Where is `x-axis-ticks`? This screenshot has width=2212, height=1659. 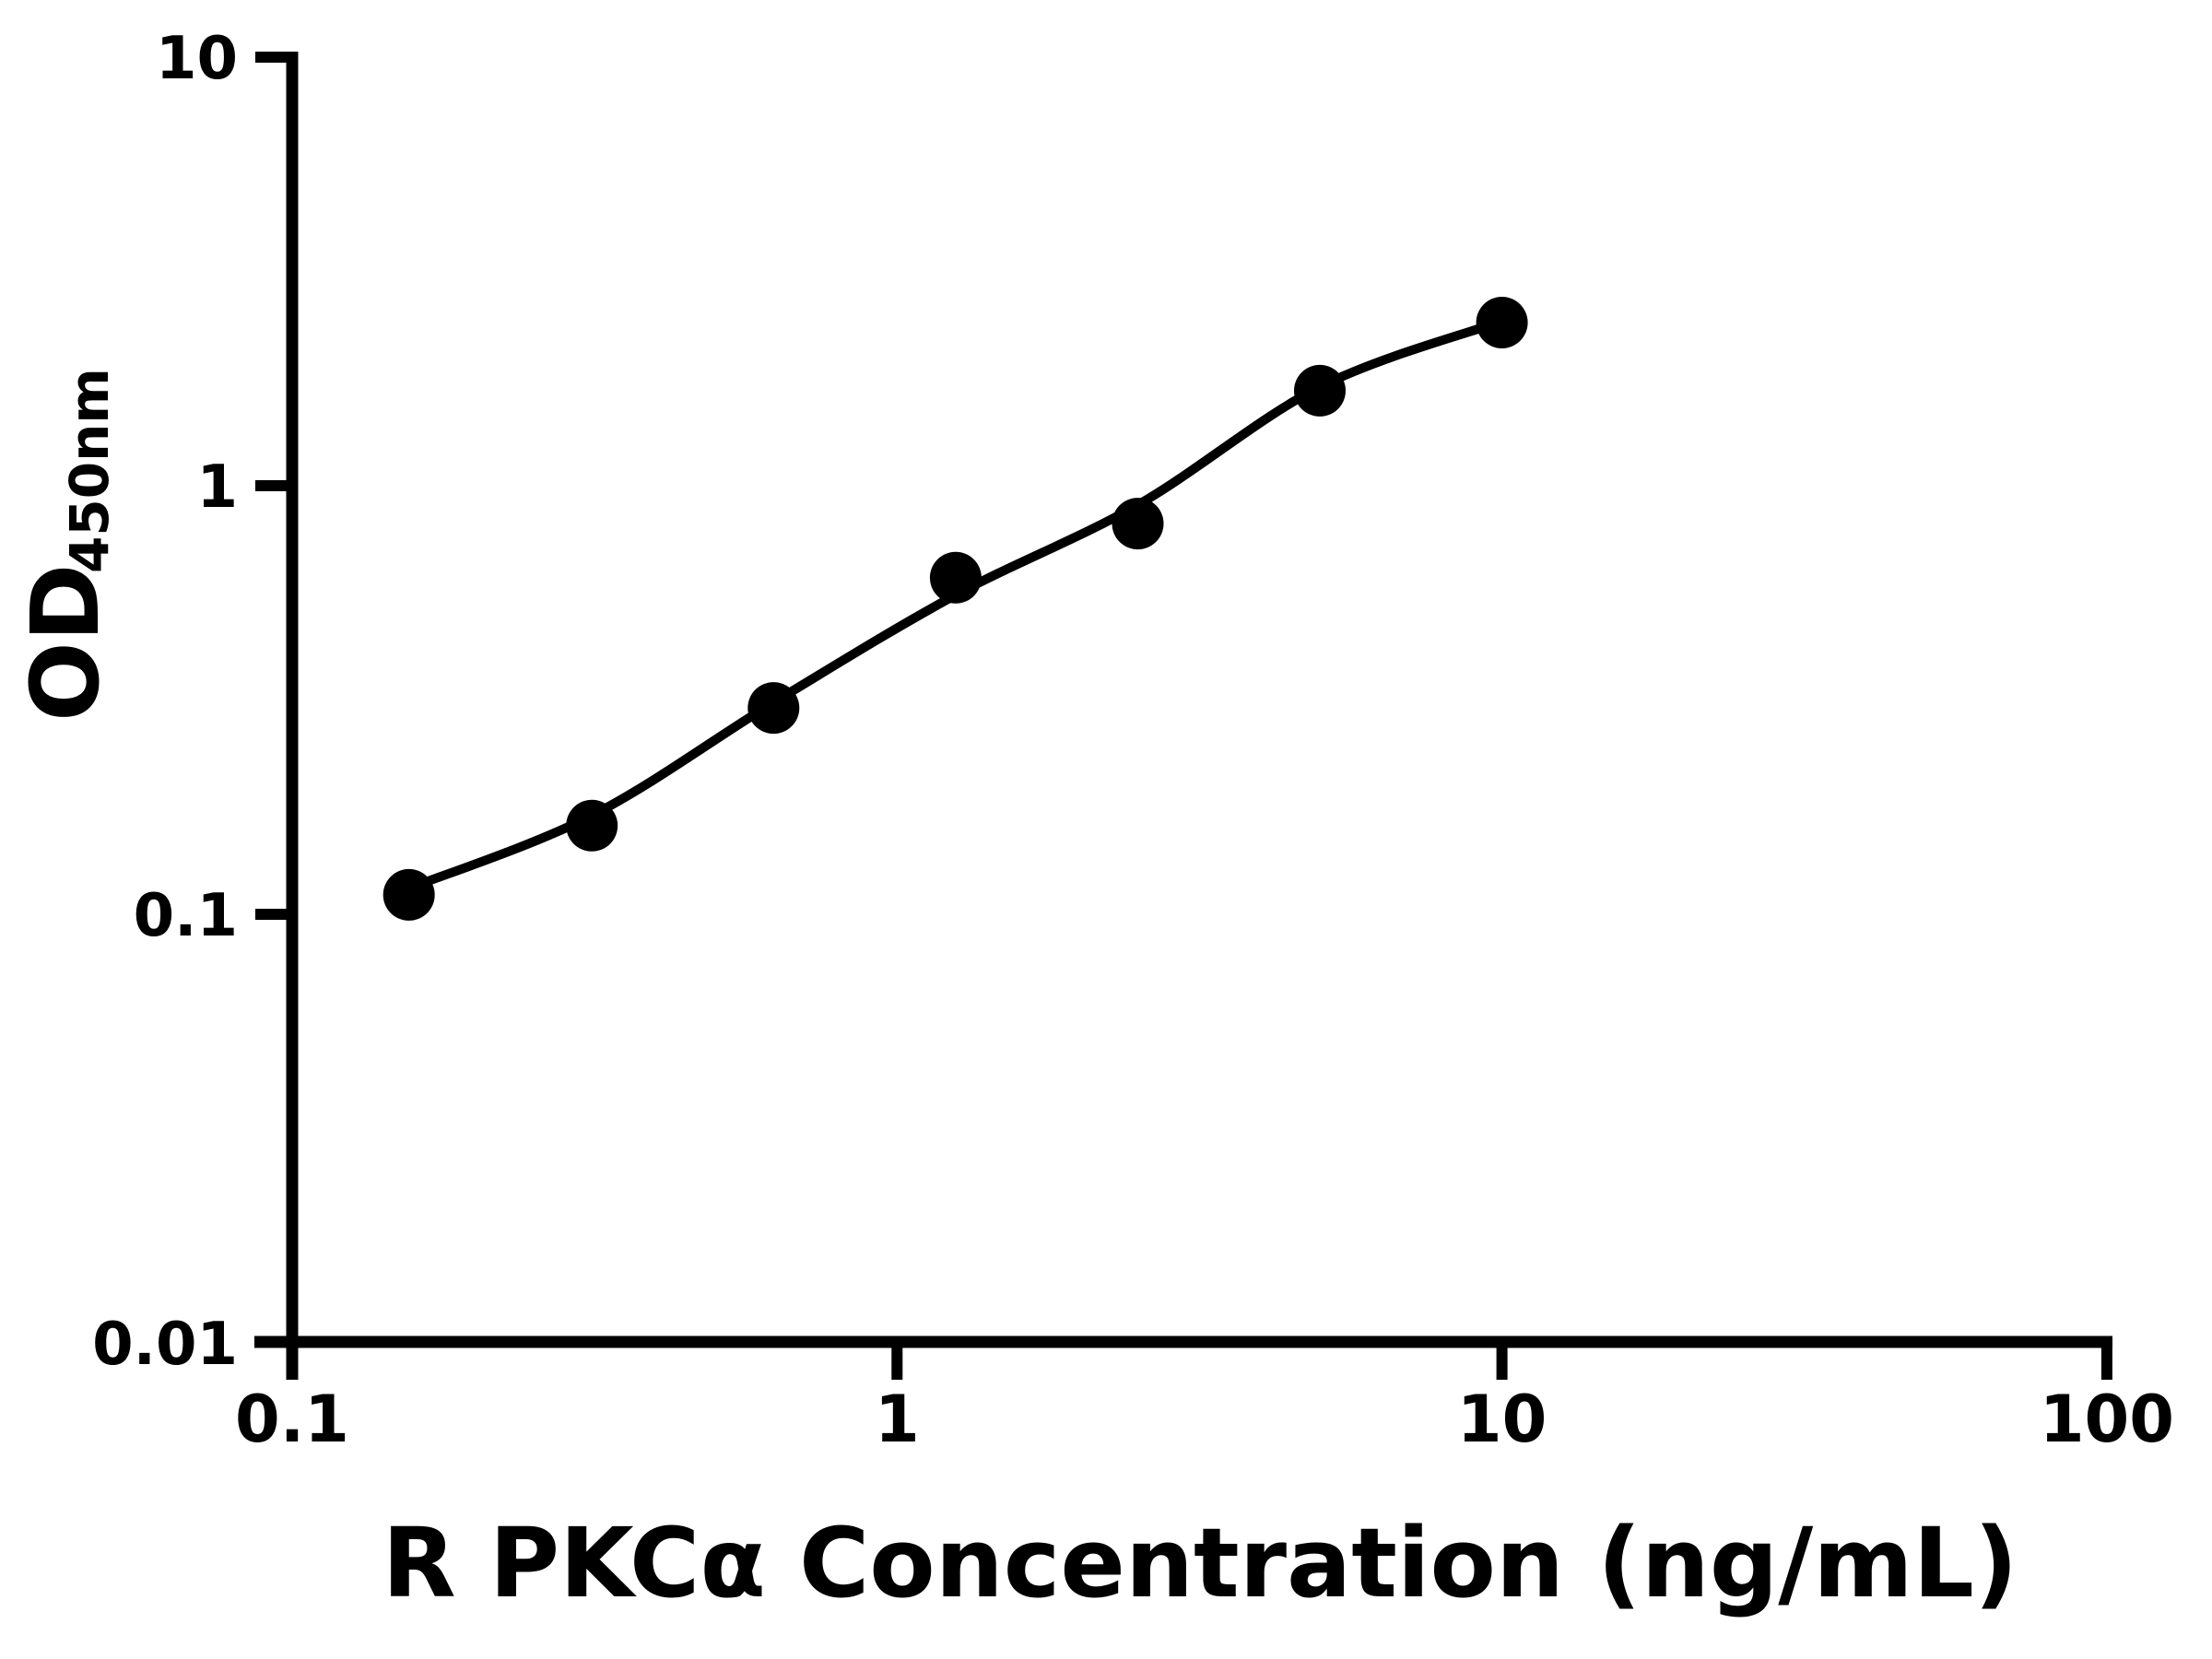 x-axis-ticks is located at coordinates (1501, 1361).